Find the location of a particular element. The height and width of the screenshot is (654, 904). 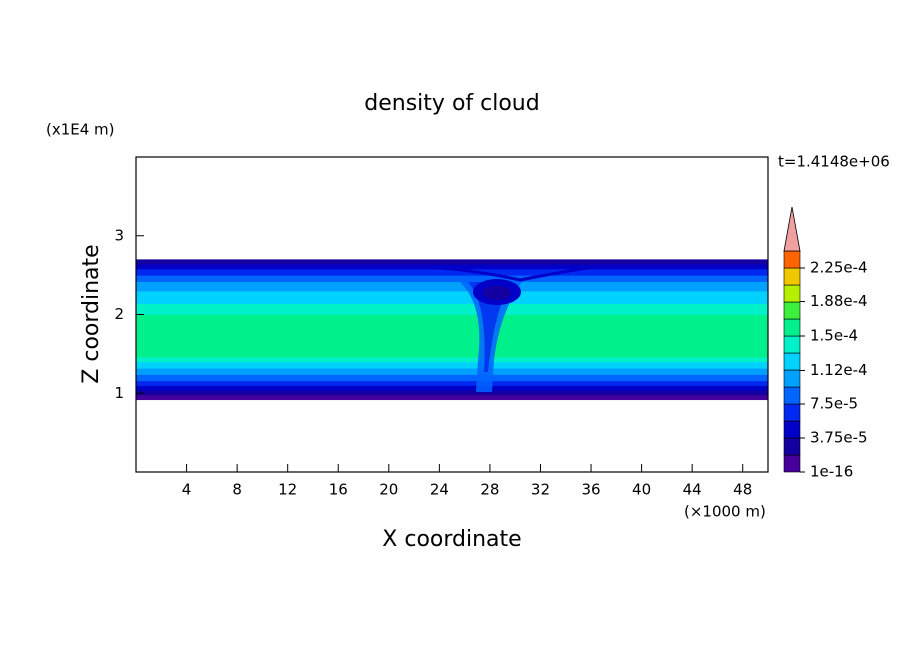

x-tick-label: 36 is located at coordinates (590, 490).